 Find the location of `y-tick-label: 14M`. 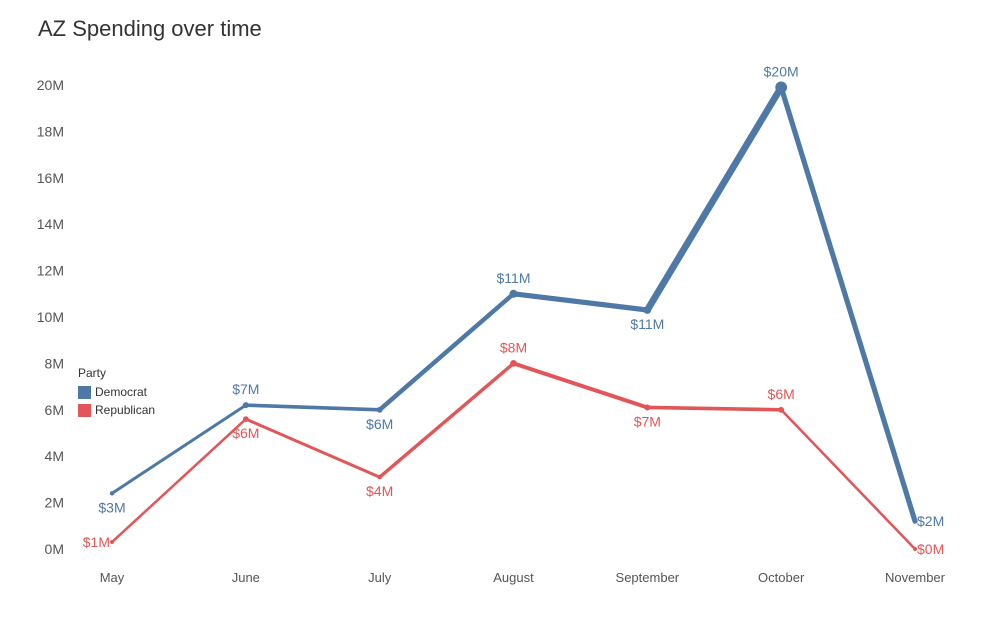

y-tick-label: 14M is located at coordinates (50, 224).